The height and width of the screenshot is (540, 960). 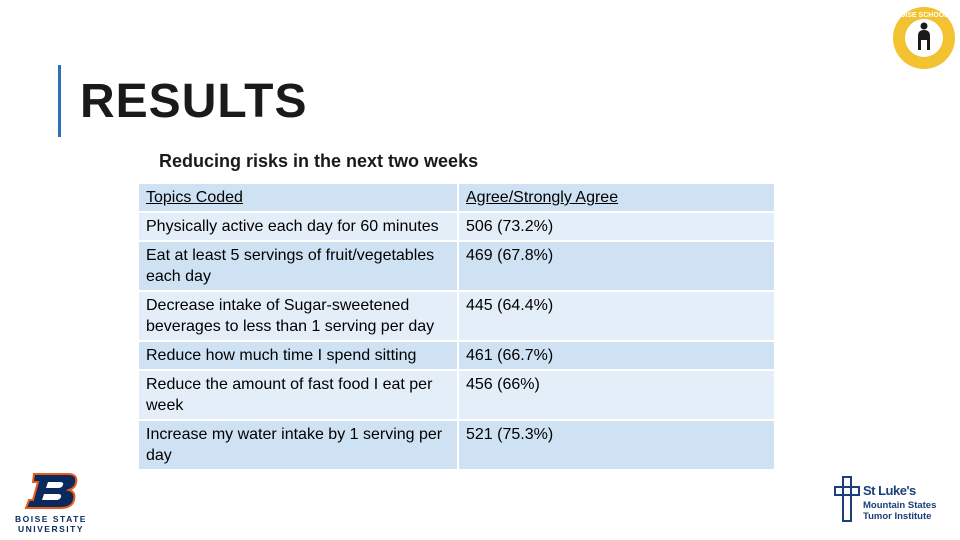 What do you see at coordinates (616, 316) in the screenshot?
I see `row-value: 445 (64.4%)` at bounding box center [616, 316].